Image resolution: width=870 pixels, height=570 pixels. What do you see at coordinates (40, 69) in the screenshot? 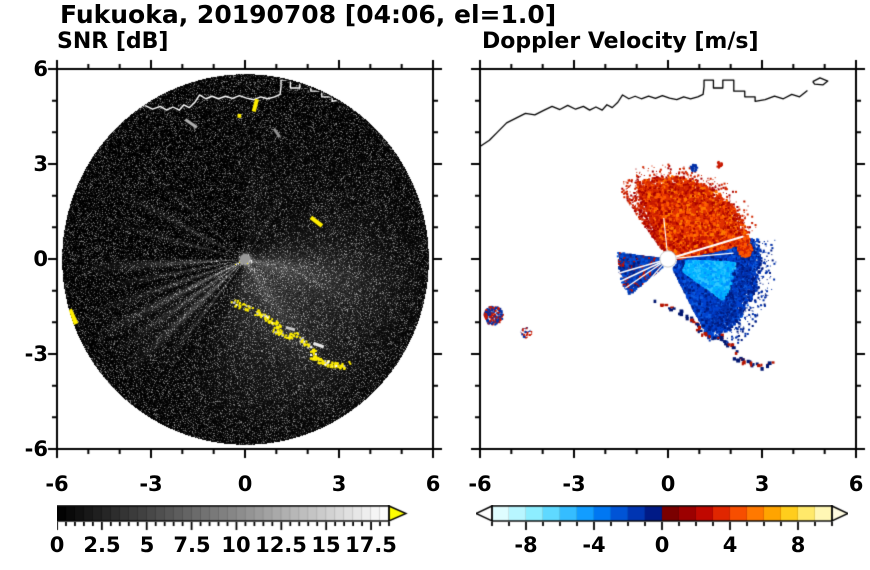
I see `y-tick-label: 6` at bounding box center [40, 69].